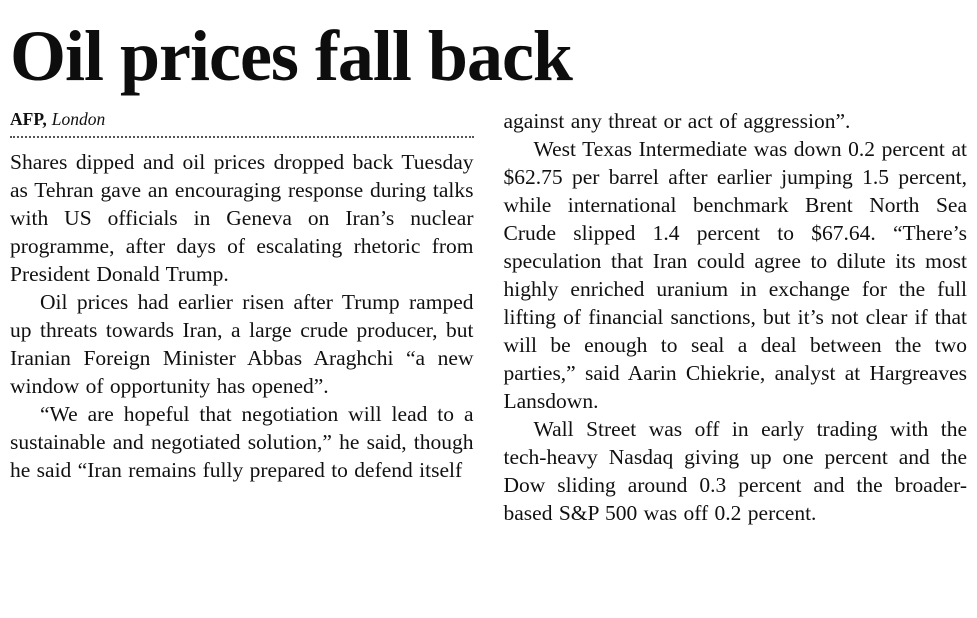 The image size is (977, 618). Describe the element at coordinates (78, 119) in the screenshot. I see `byline-location: London` at that location.